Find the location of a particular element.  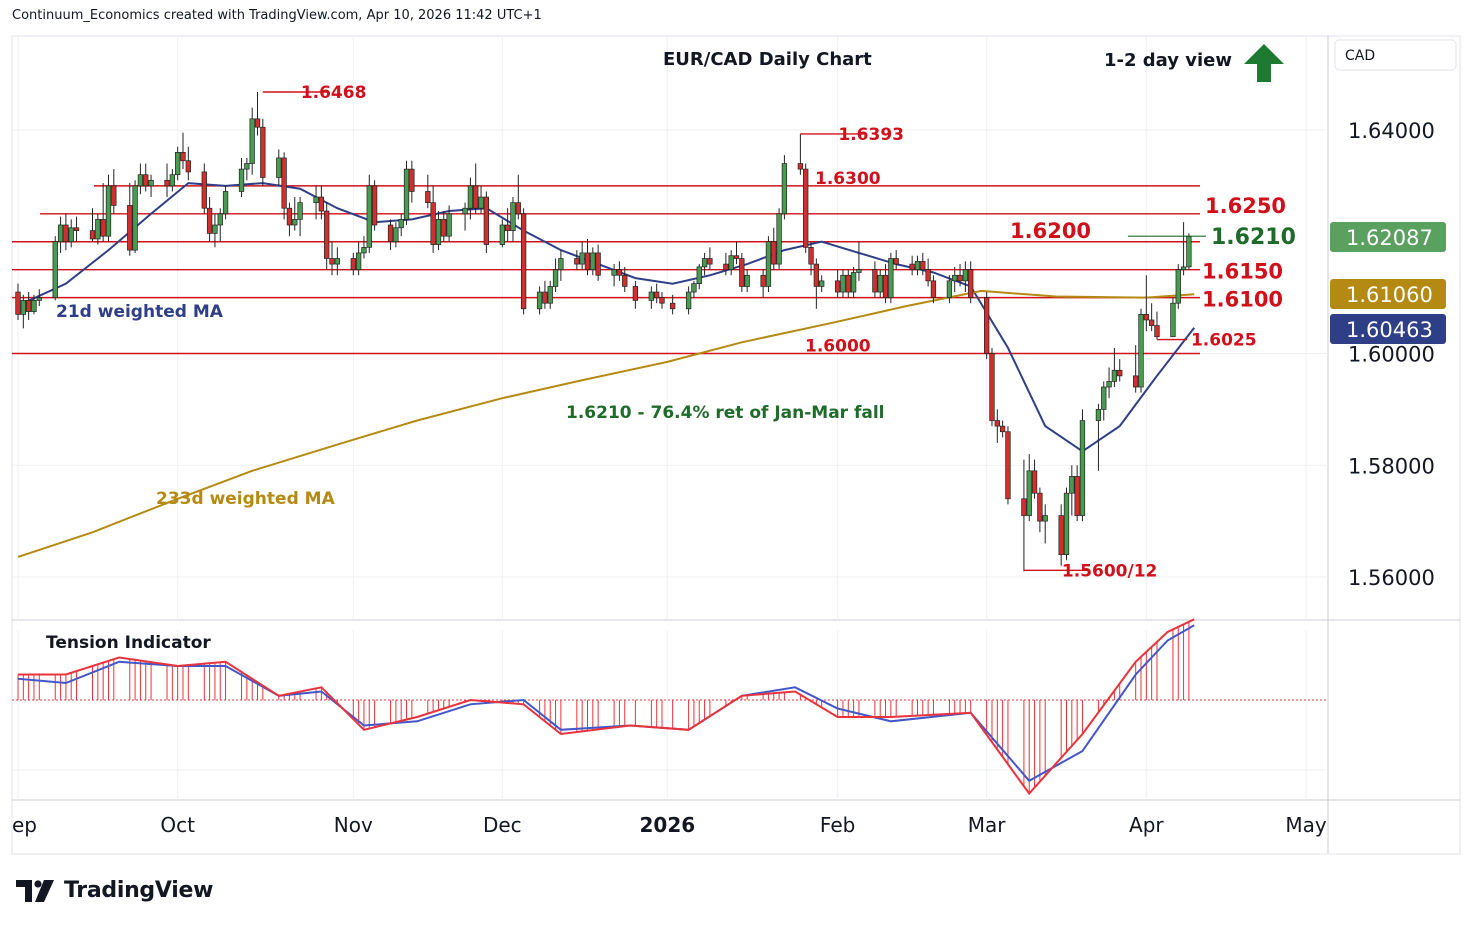

level-label: 1.6100 is located at coordinates (1242, 300).